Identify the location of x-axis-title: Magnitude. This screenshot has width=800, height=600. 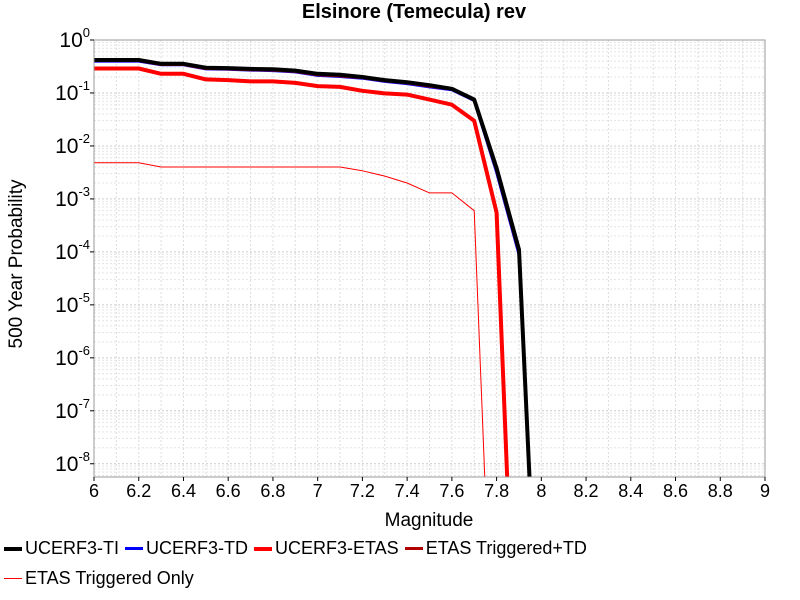
(429, 520).